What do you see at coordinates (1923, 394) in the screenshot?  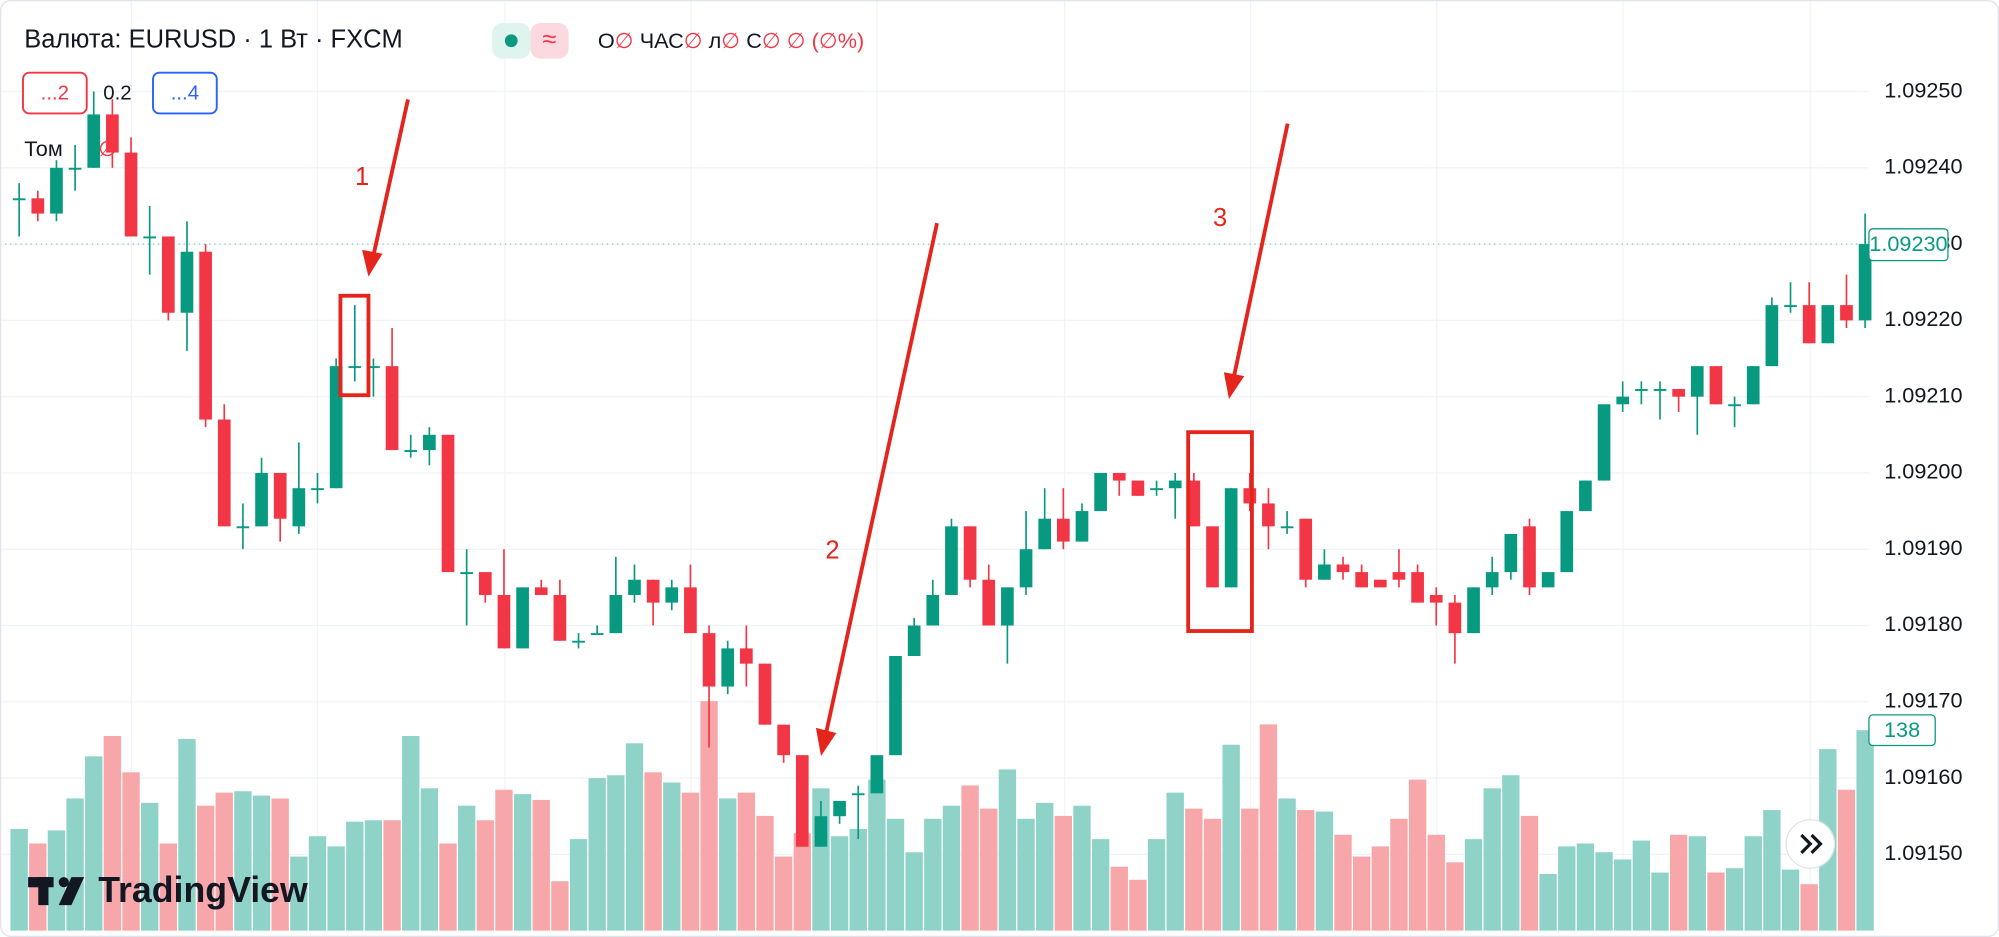 I see `y-tick-label: 1.09210` at bounding box center [1923, 394].